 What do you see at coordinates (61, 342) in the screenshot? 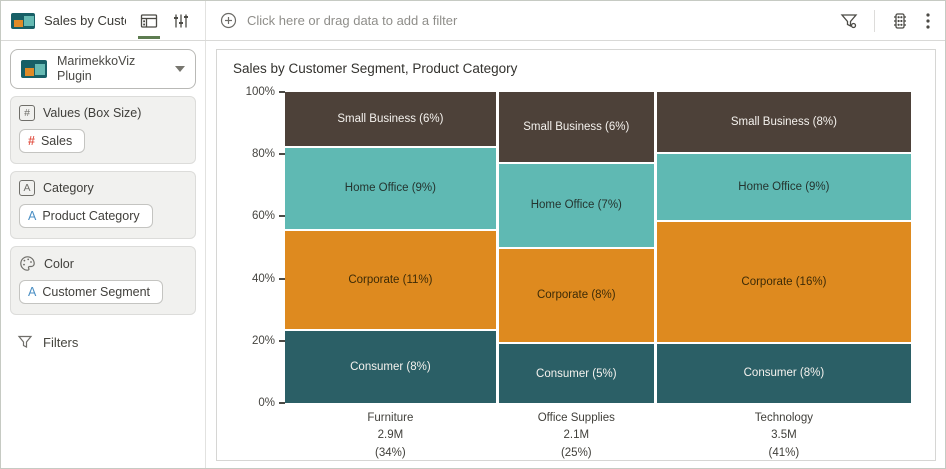
I see `sidebar-filters-label: Filters` at bounding box center [61, 342].